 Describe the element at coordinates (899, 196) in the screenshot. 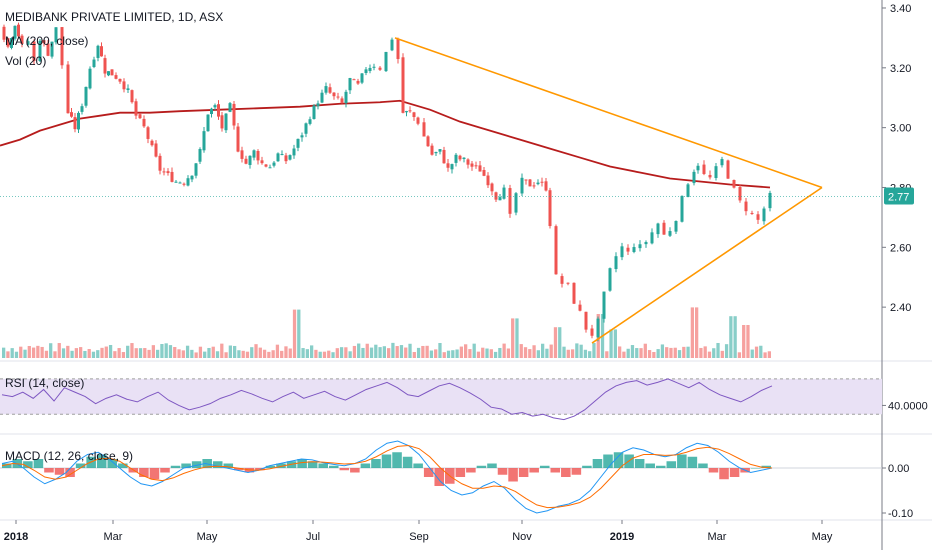

I see `last-price-badge` at that location.